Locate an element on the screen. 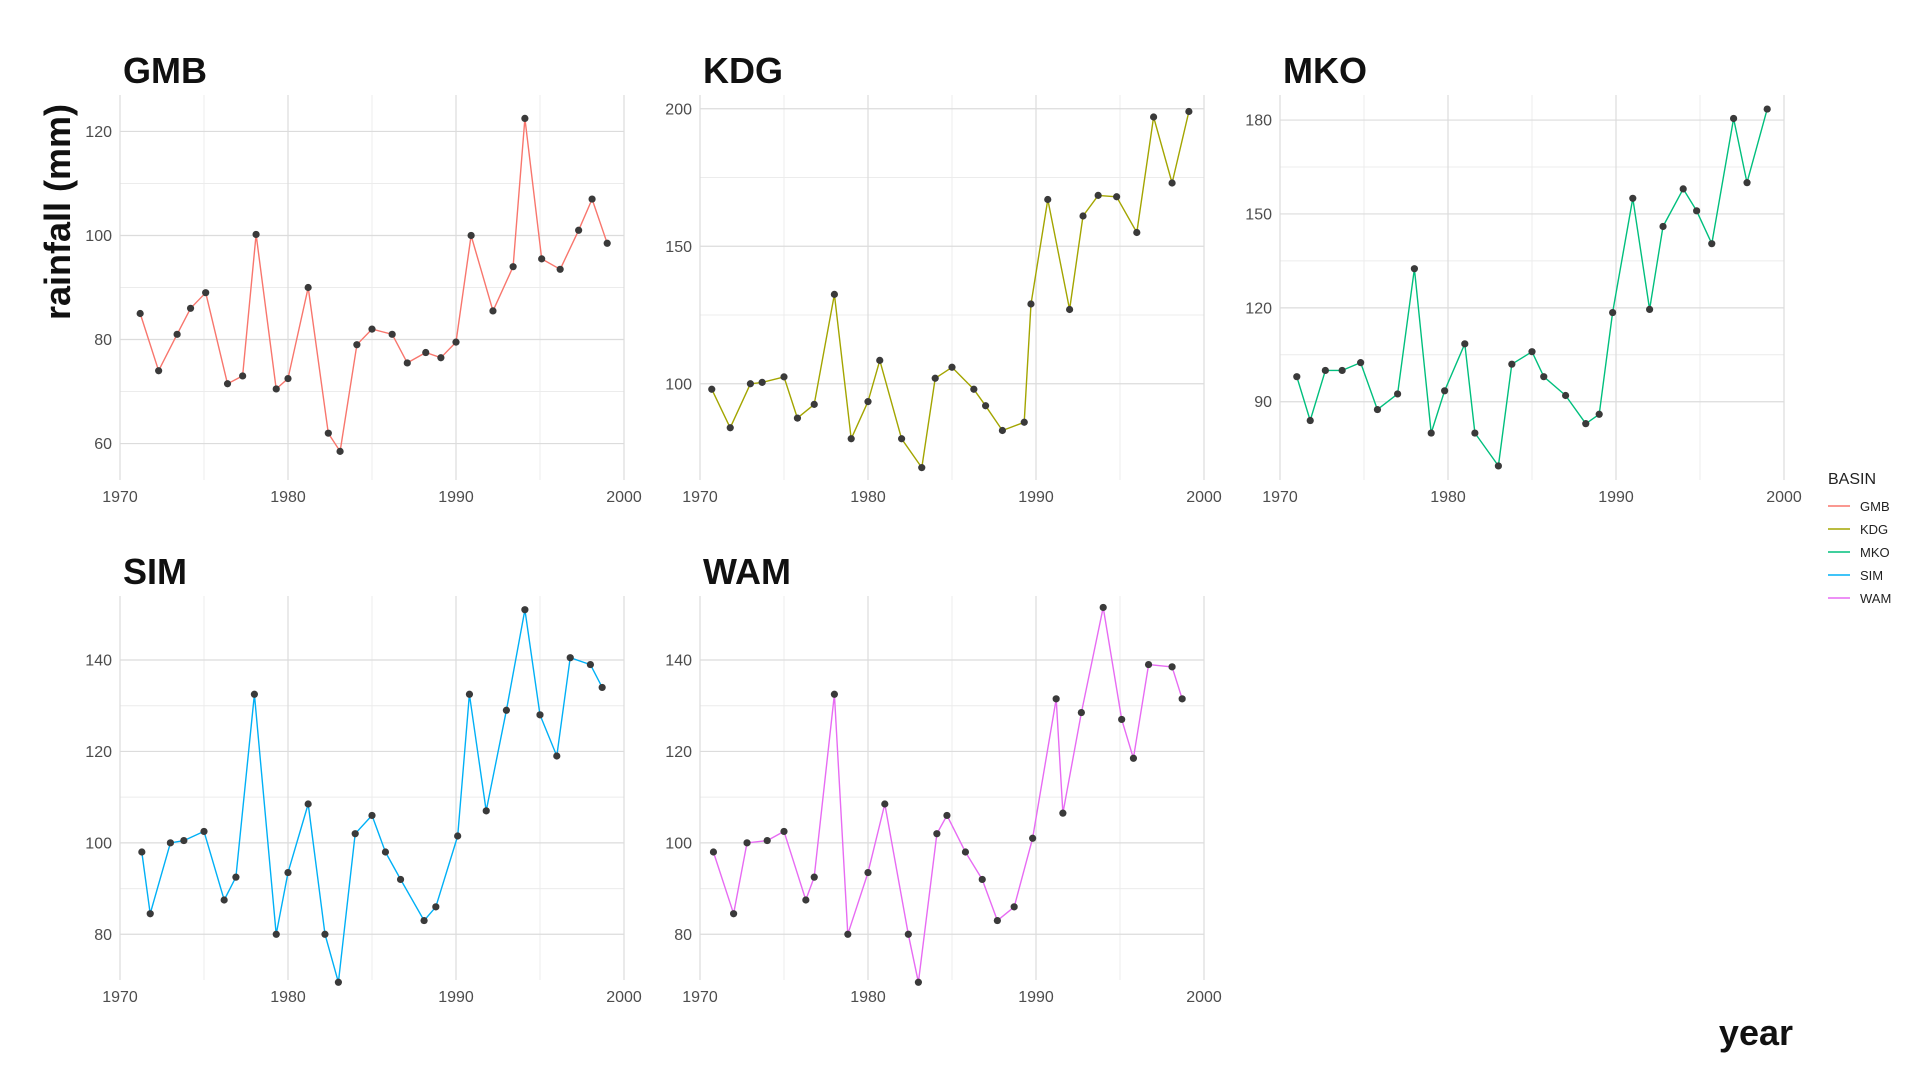  legend-entry-mko: MKO is located at coordinates (1859, 552).